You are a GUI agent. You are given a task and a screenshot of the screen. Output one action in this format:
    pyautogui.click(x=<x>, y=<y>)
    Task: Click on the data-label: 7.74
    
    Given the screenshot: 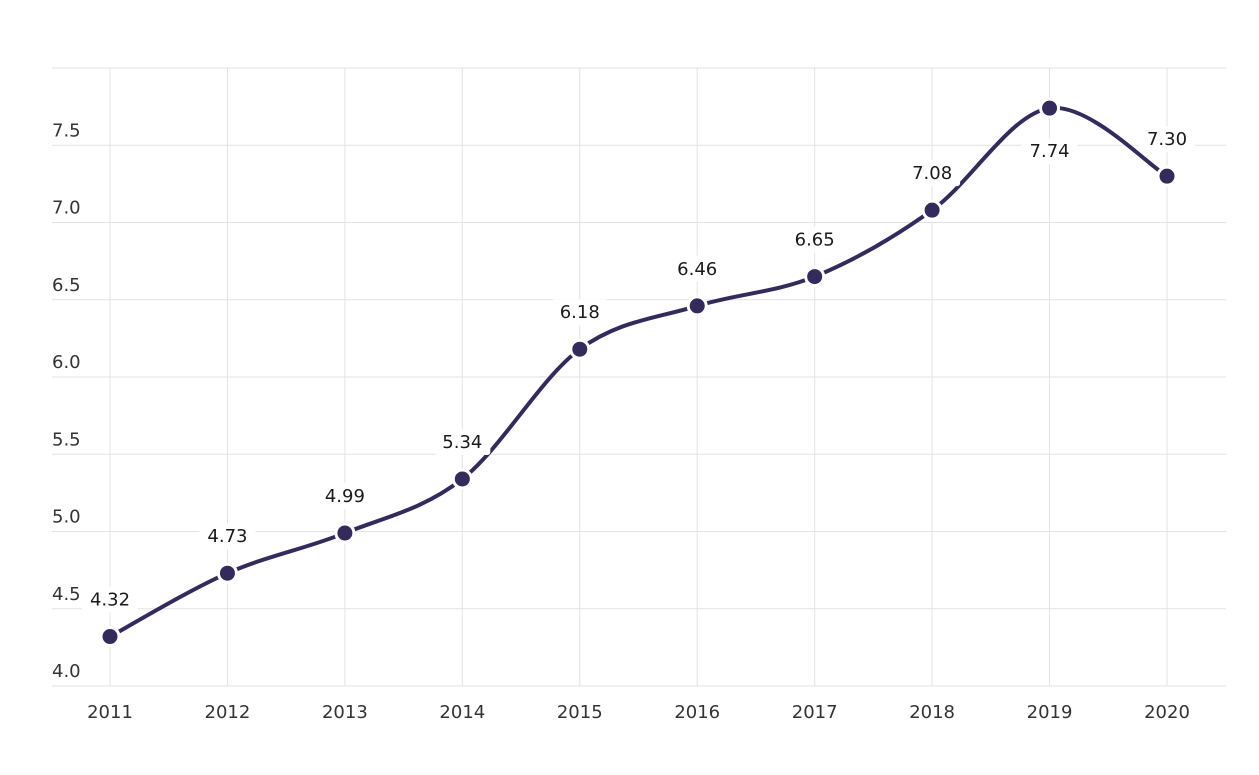 What is the action you would take?
    pyautogui.click(x=1050, y=151)
    